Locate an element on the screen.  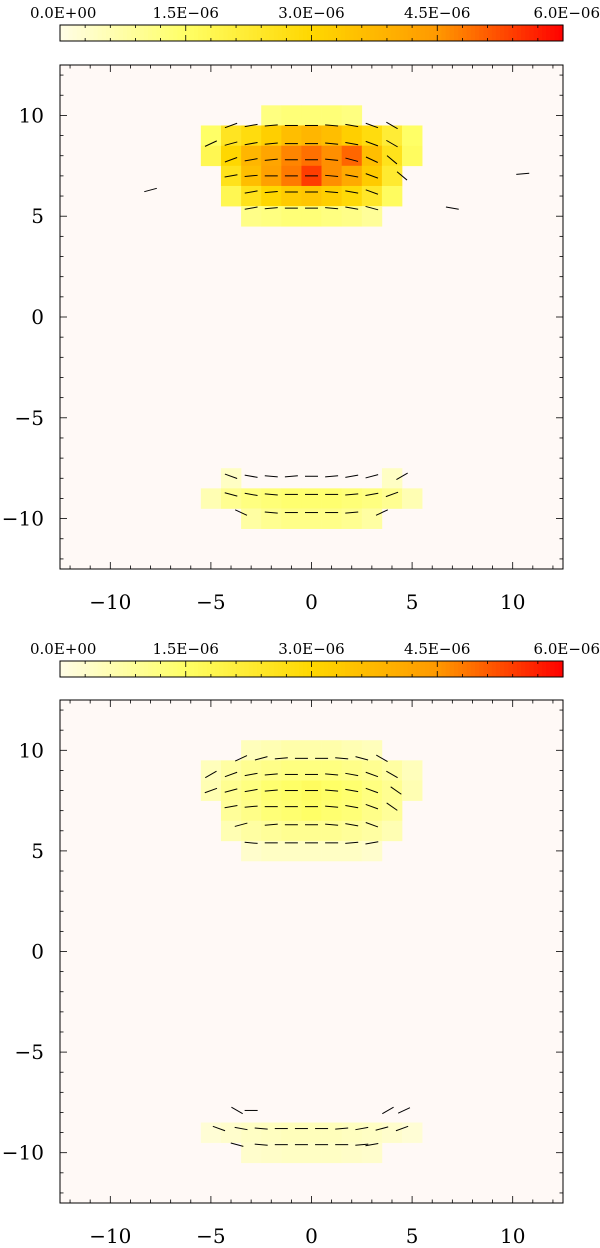
y-tick-label: 0 is located at coordinates (37, 952).